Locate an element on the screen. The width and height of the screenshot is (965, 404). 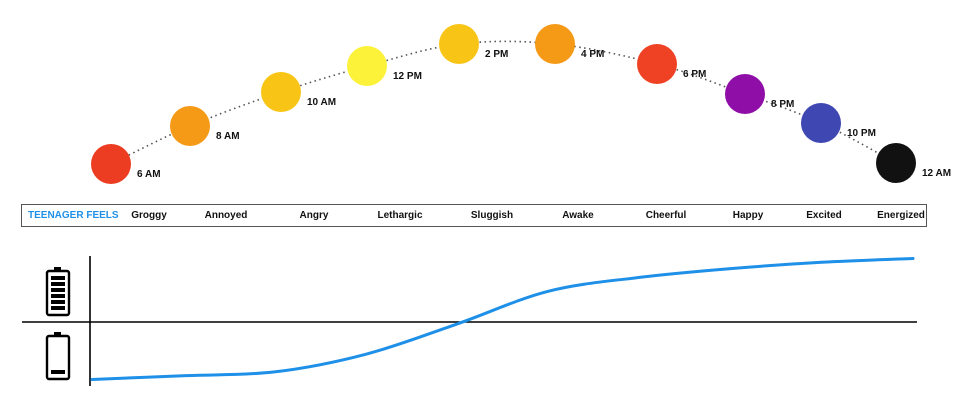
time-label: 4 PM is located at coordinates (592, 54).